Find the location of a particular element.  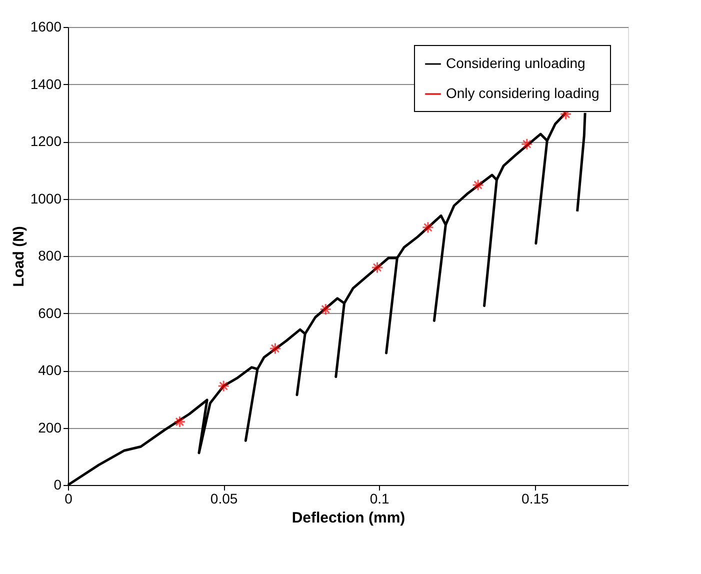

y-tick-label: 600 is located at coordinates (50, 312).